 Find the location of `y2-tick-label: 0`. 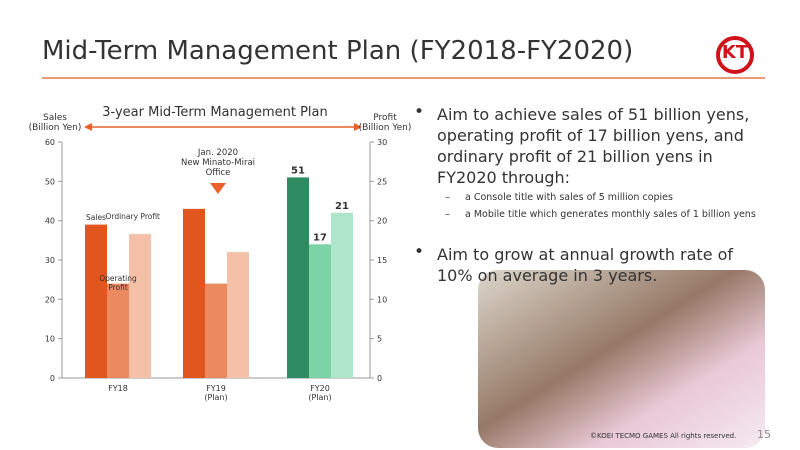

y2-tick-label: 0 is located at coordinates (379, 378).